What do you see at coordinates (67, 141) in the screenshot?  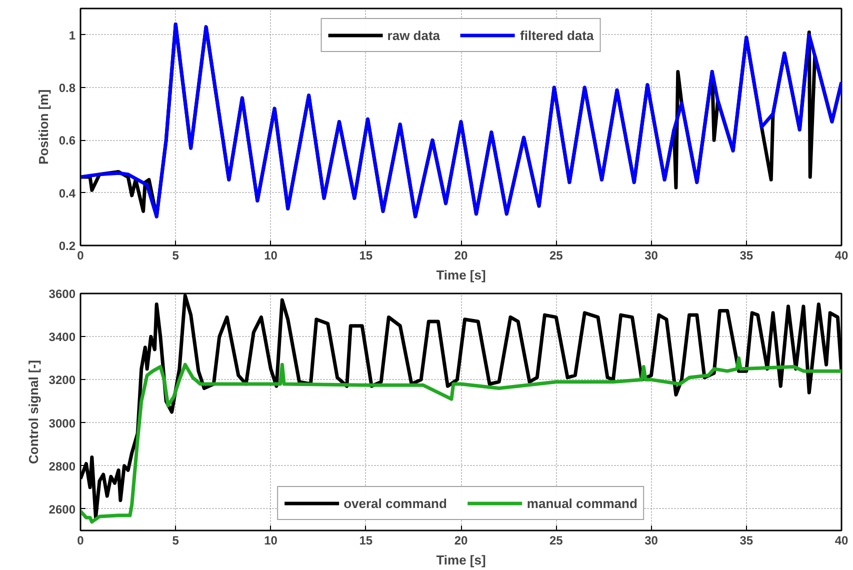 I see `y-tick-label: 0.6` at bounding box center [67, 141].